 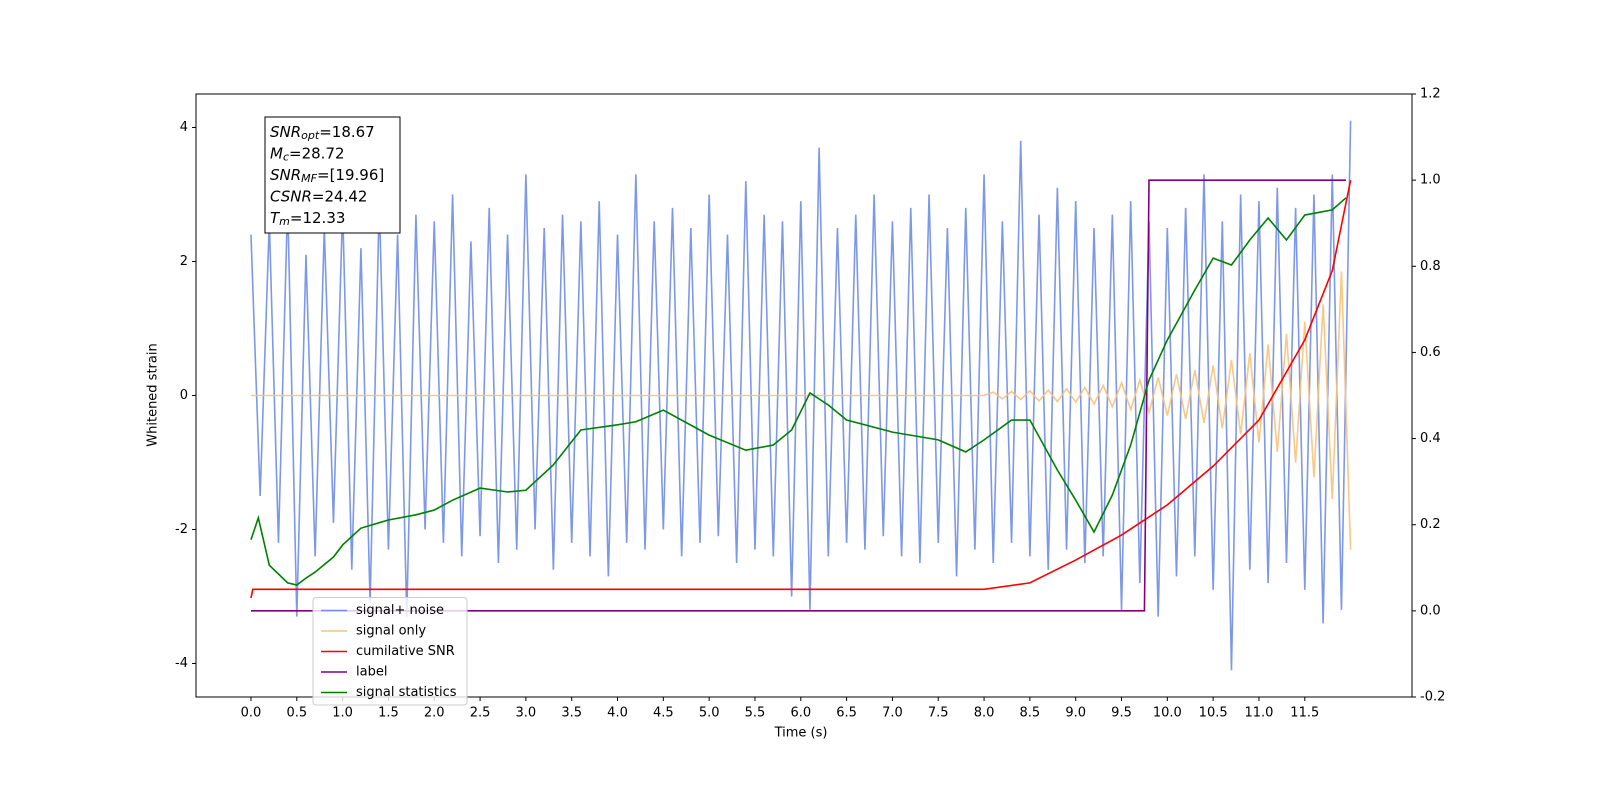 I want to click on y-axis-label: Whitened strain, so click(x=153, y=394).